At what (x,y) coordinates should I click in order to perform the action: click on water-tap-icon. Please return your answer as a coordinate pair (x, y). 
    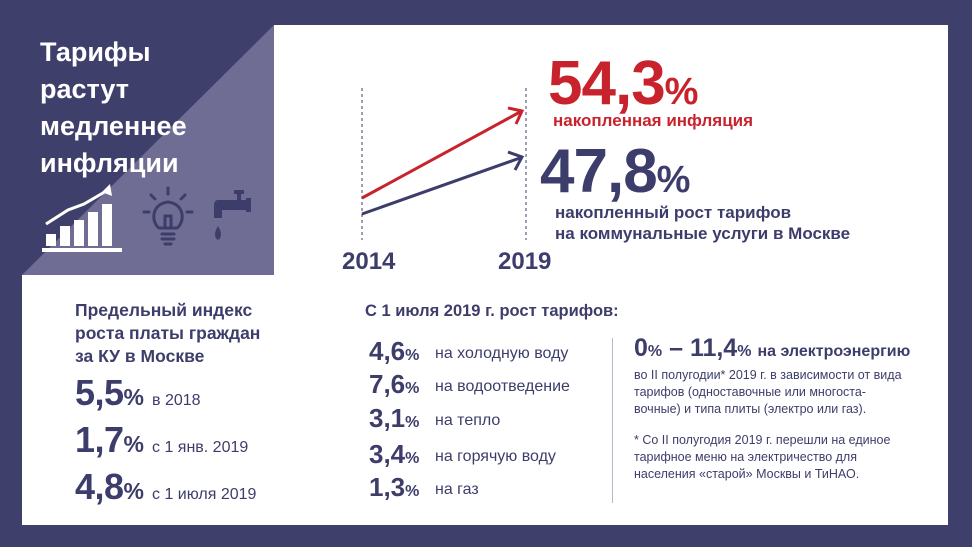
    Looking at the image, I should click on (232, 215).